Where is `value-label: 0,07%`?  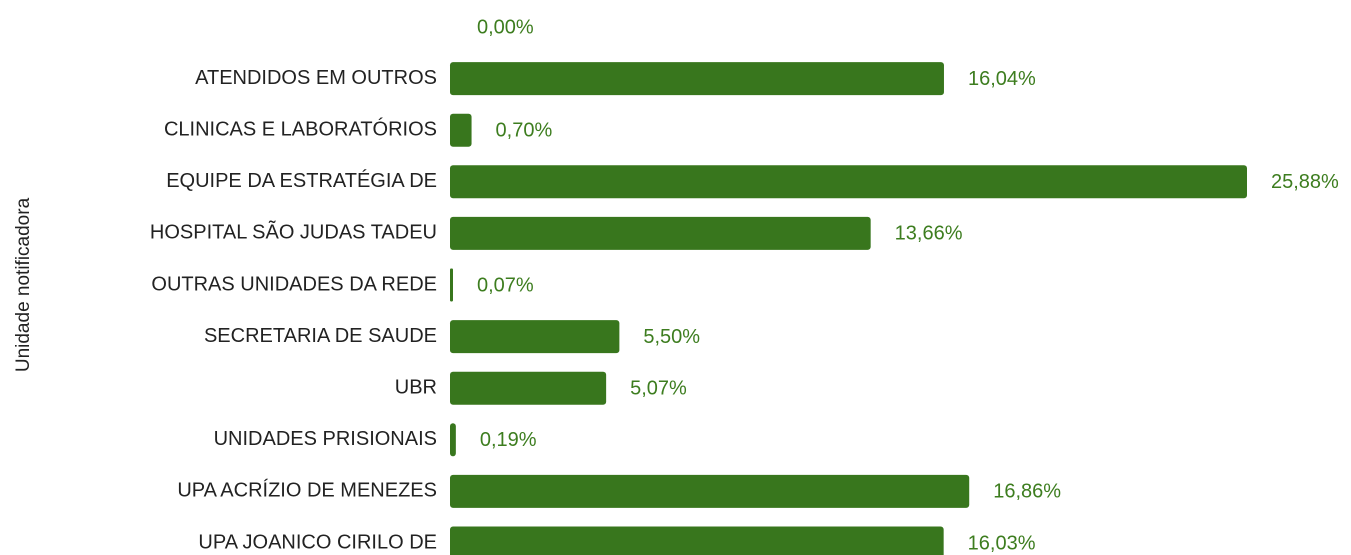
value-label: 0,07% is located at coordinates (505, 285).